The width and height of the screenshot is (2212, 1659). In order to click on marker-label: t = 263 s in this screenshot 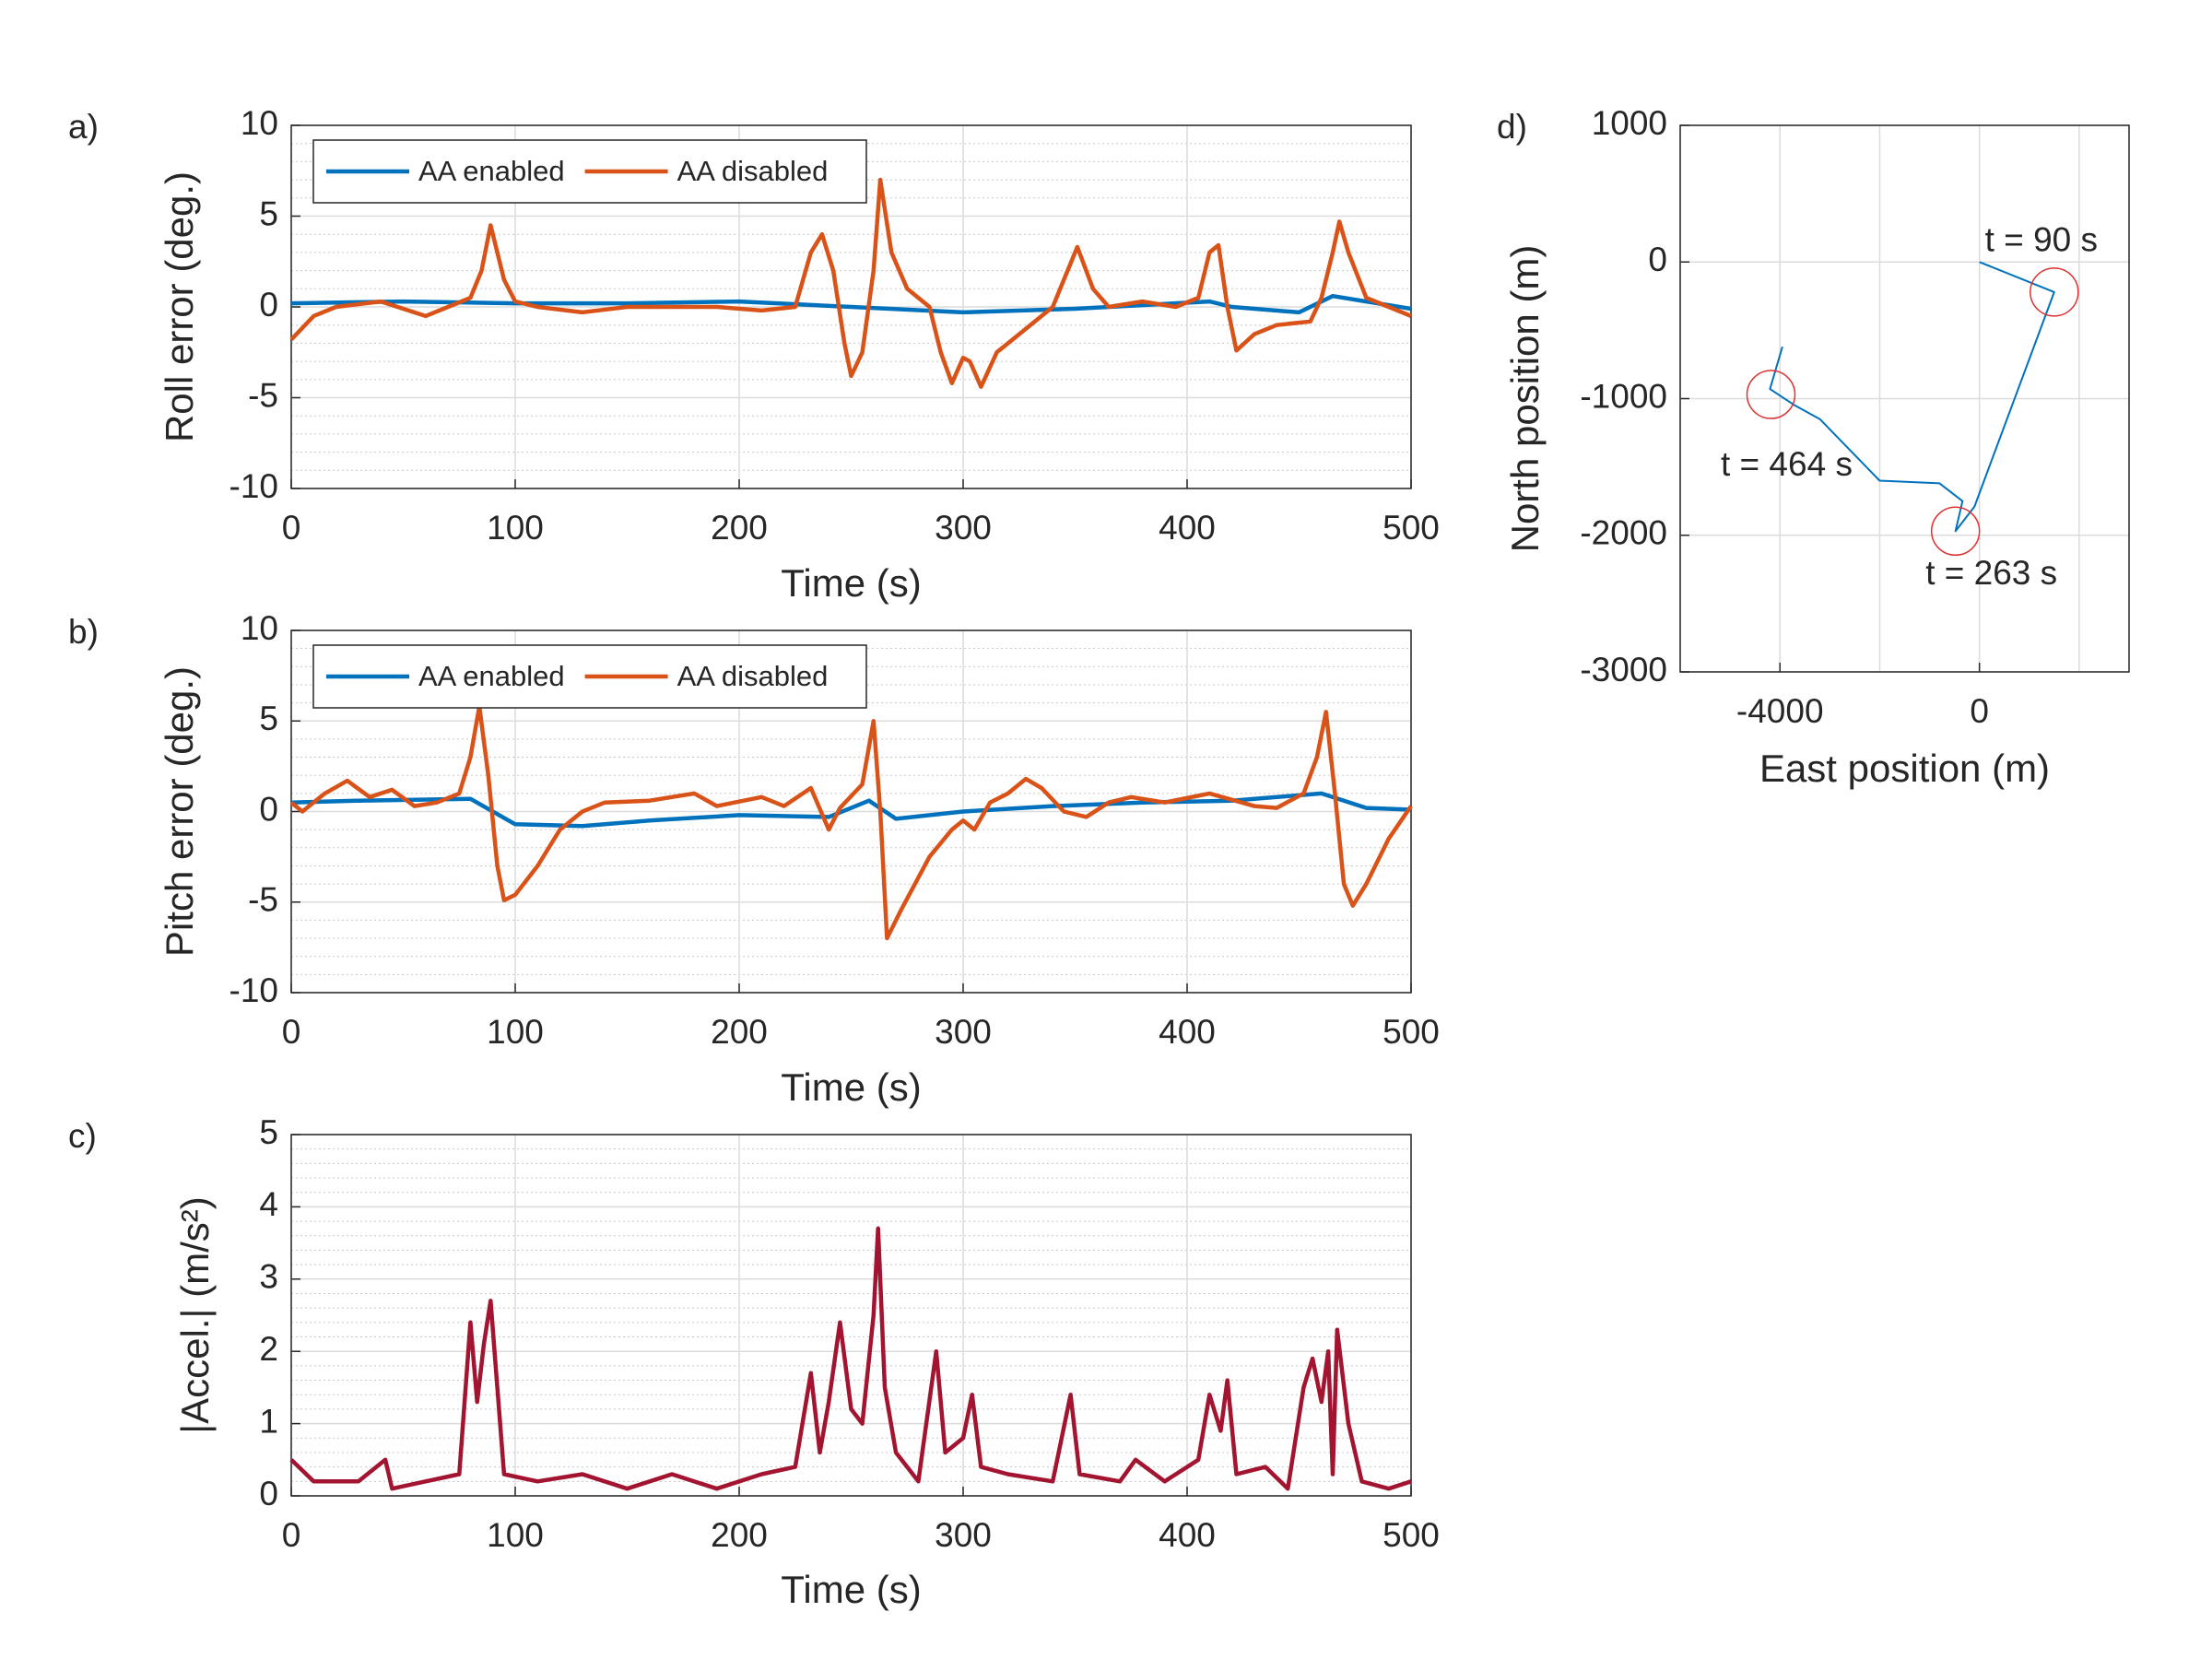, I will do `click(1991, 573)`.